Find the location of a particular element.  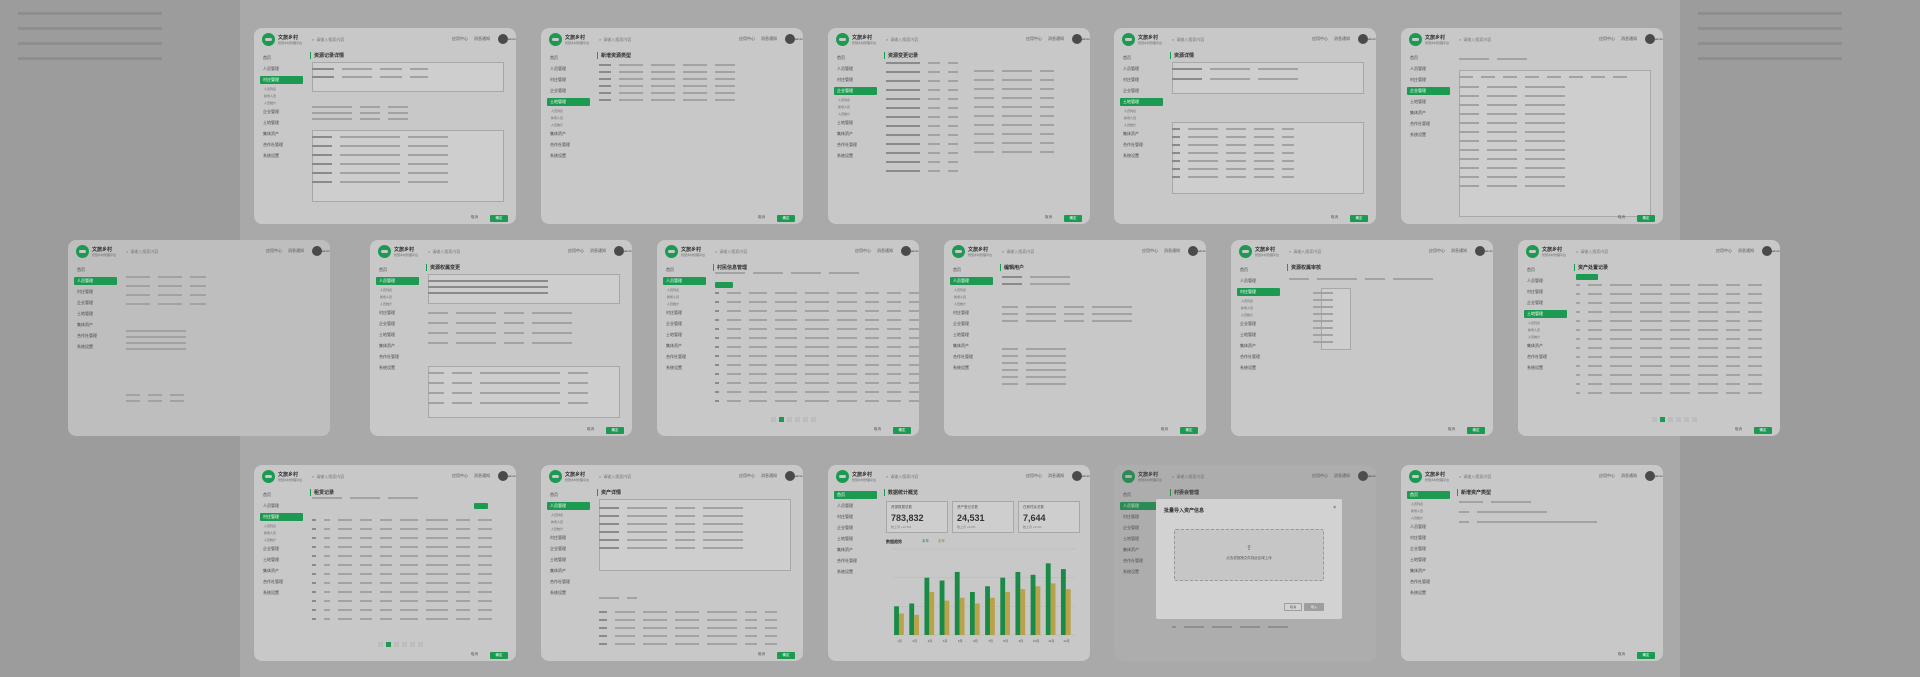

search-button is located at coordinates (481, 506).